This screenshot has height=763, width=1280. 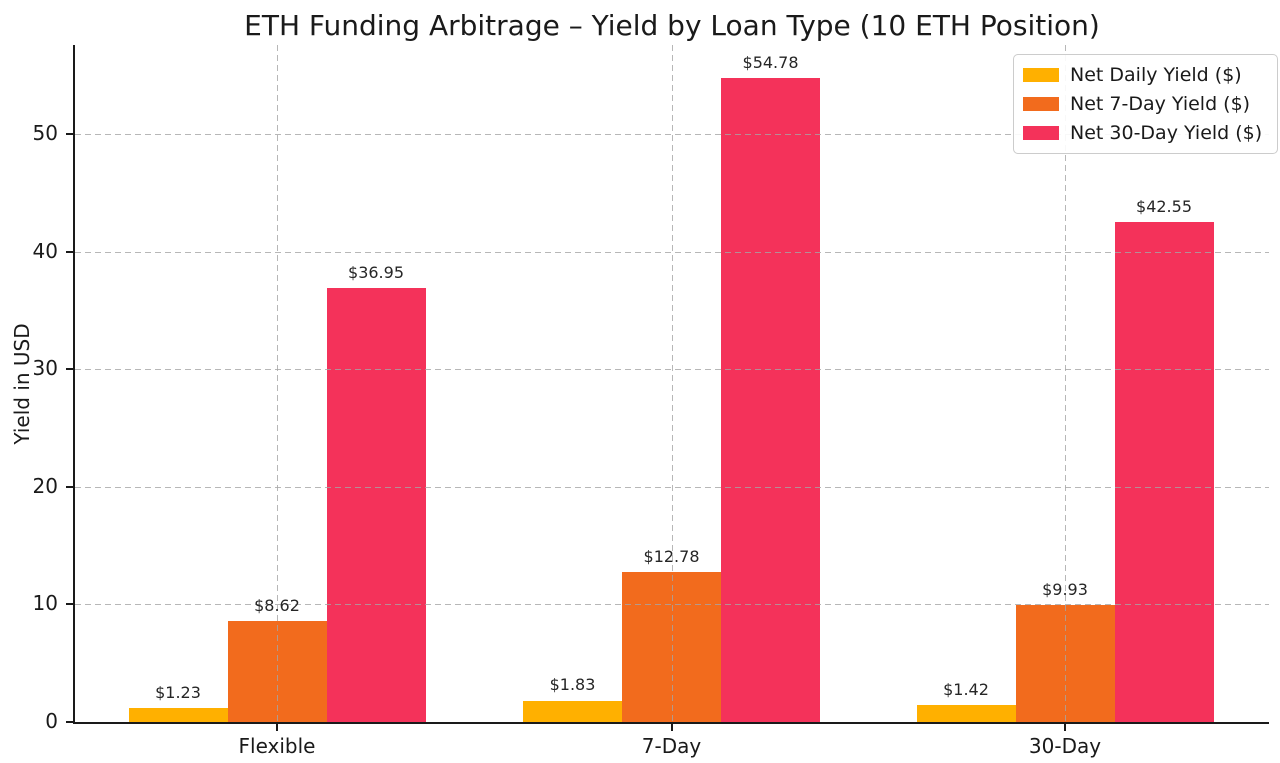 What do you see at coordinates (45, 250) in the screenshot?
I see `y-tick-label: 40` at bounding box center [45, 250].